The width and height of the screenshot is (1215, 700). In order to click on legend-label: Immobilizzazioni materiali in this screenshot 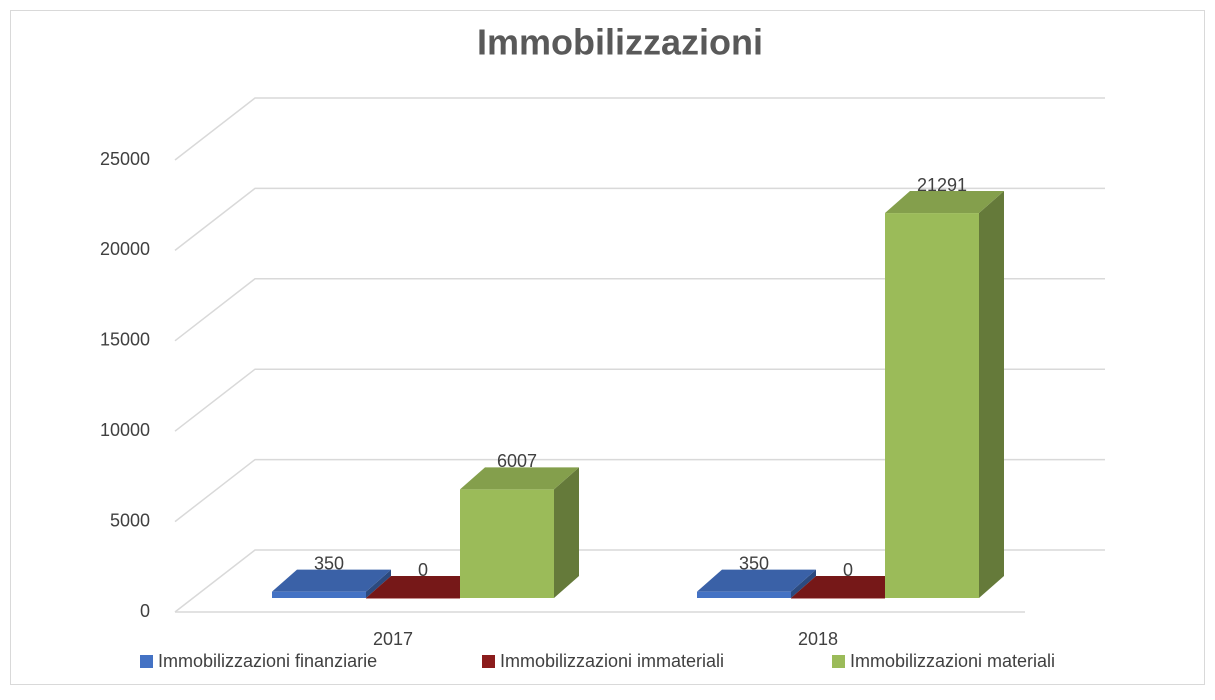, I will do `click(952, 661)`.